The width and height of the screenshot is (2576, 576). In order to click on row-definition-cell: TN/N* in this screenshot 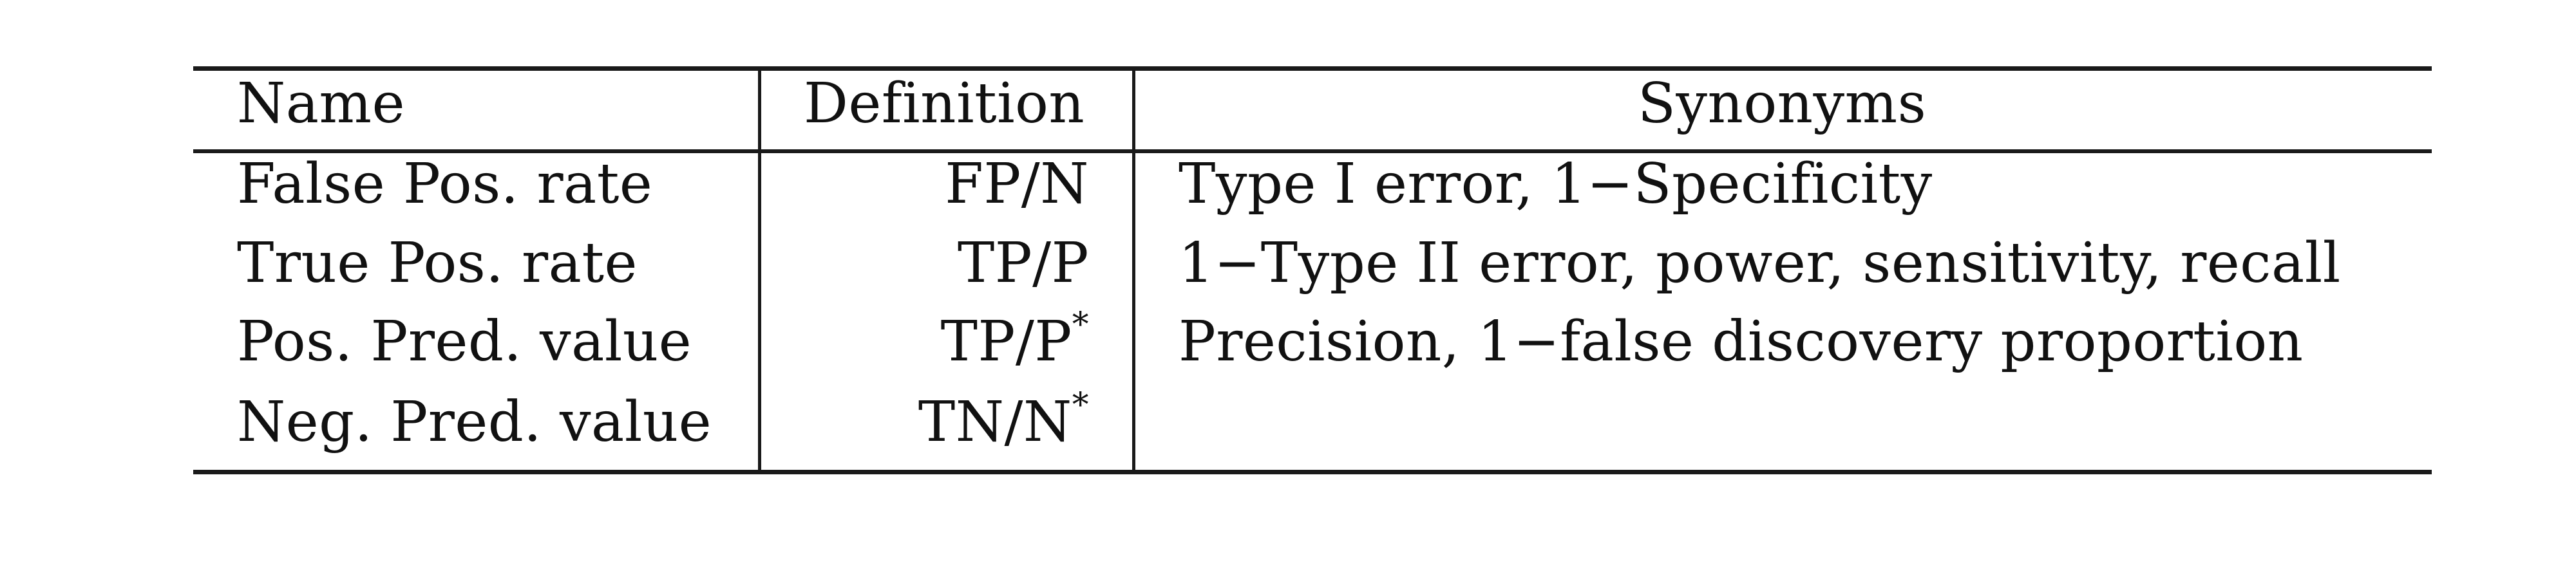, I will do `click(1004, 419)`.